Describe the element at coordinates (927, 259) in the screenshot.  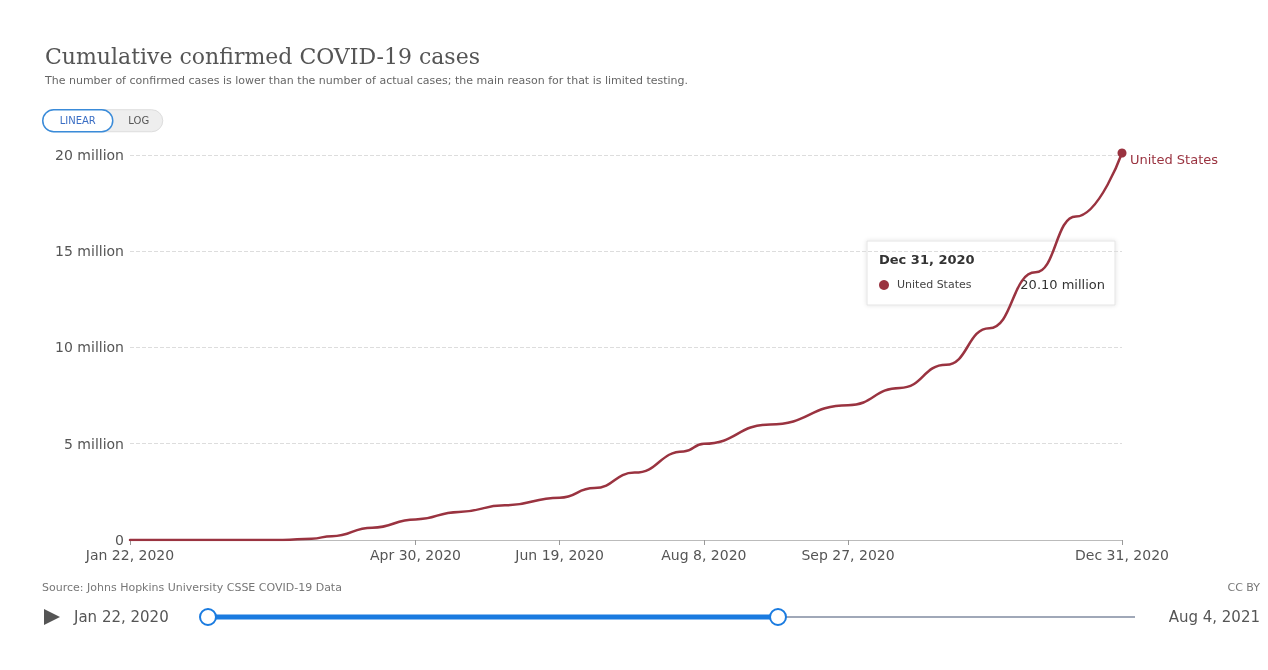
I see `annotation: Dec 31, 2020` at that location.